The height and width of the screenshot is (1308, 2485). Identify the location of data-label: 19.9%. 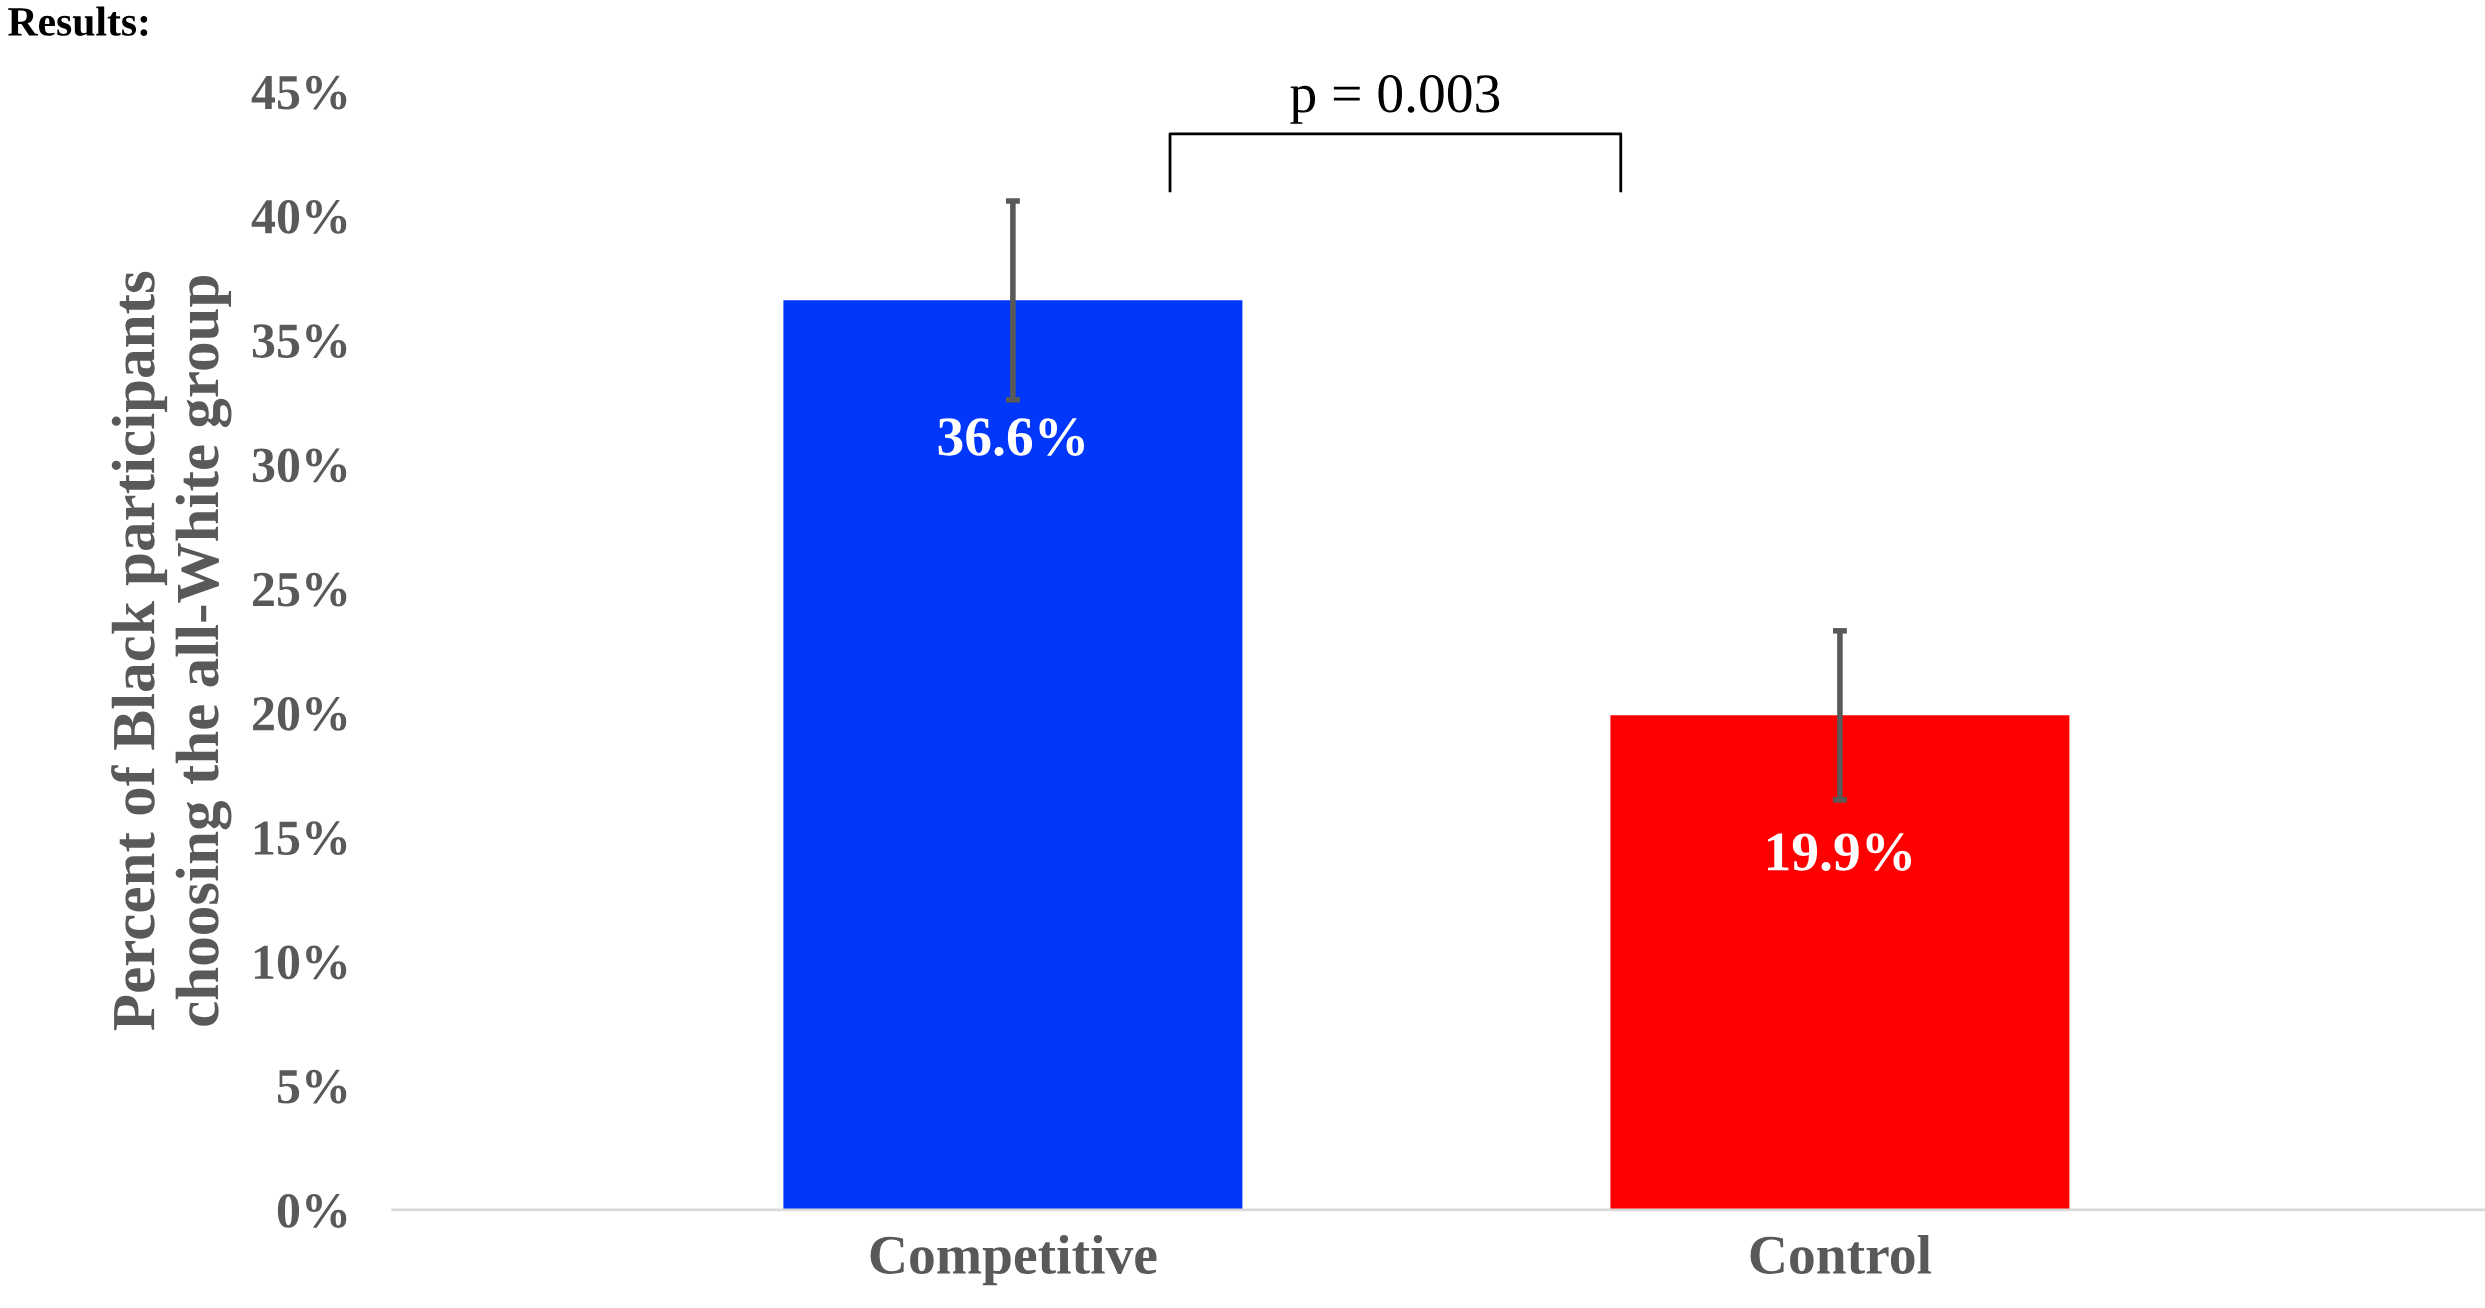
(1839, 852).